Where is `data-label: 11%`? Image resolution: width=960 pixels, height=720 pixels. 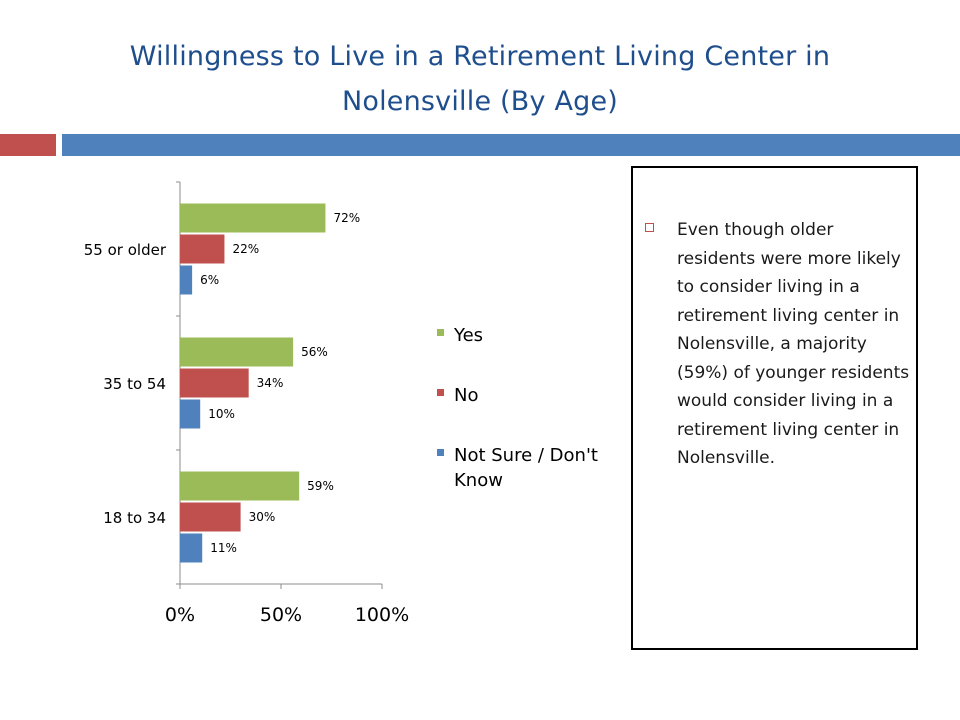
data-label: 11% is located at coordinates (223, 548).